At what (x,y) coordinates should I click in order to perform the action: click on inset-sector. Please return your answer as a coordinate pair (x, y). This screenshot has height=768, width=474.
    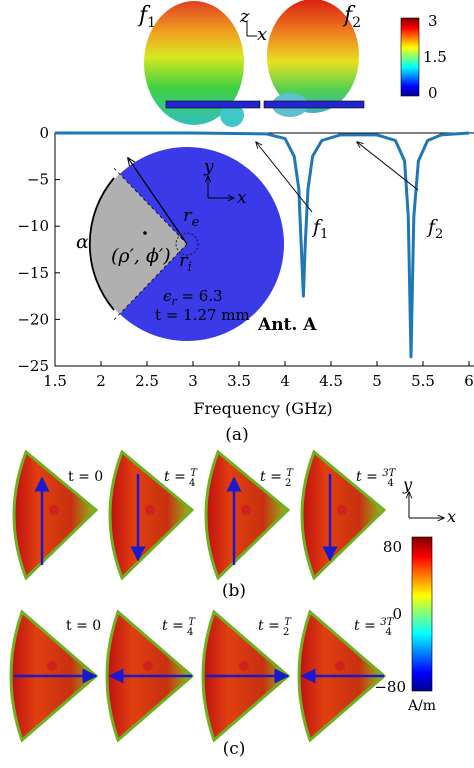
    Looking at the image, I should click on (138, 244).